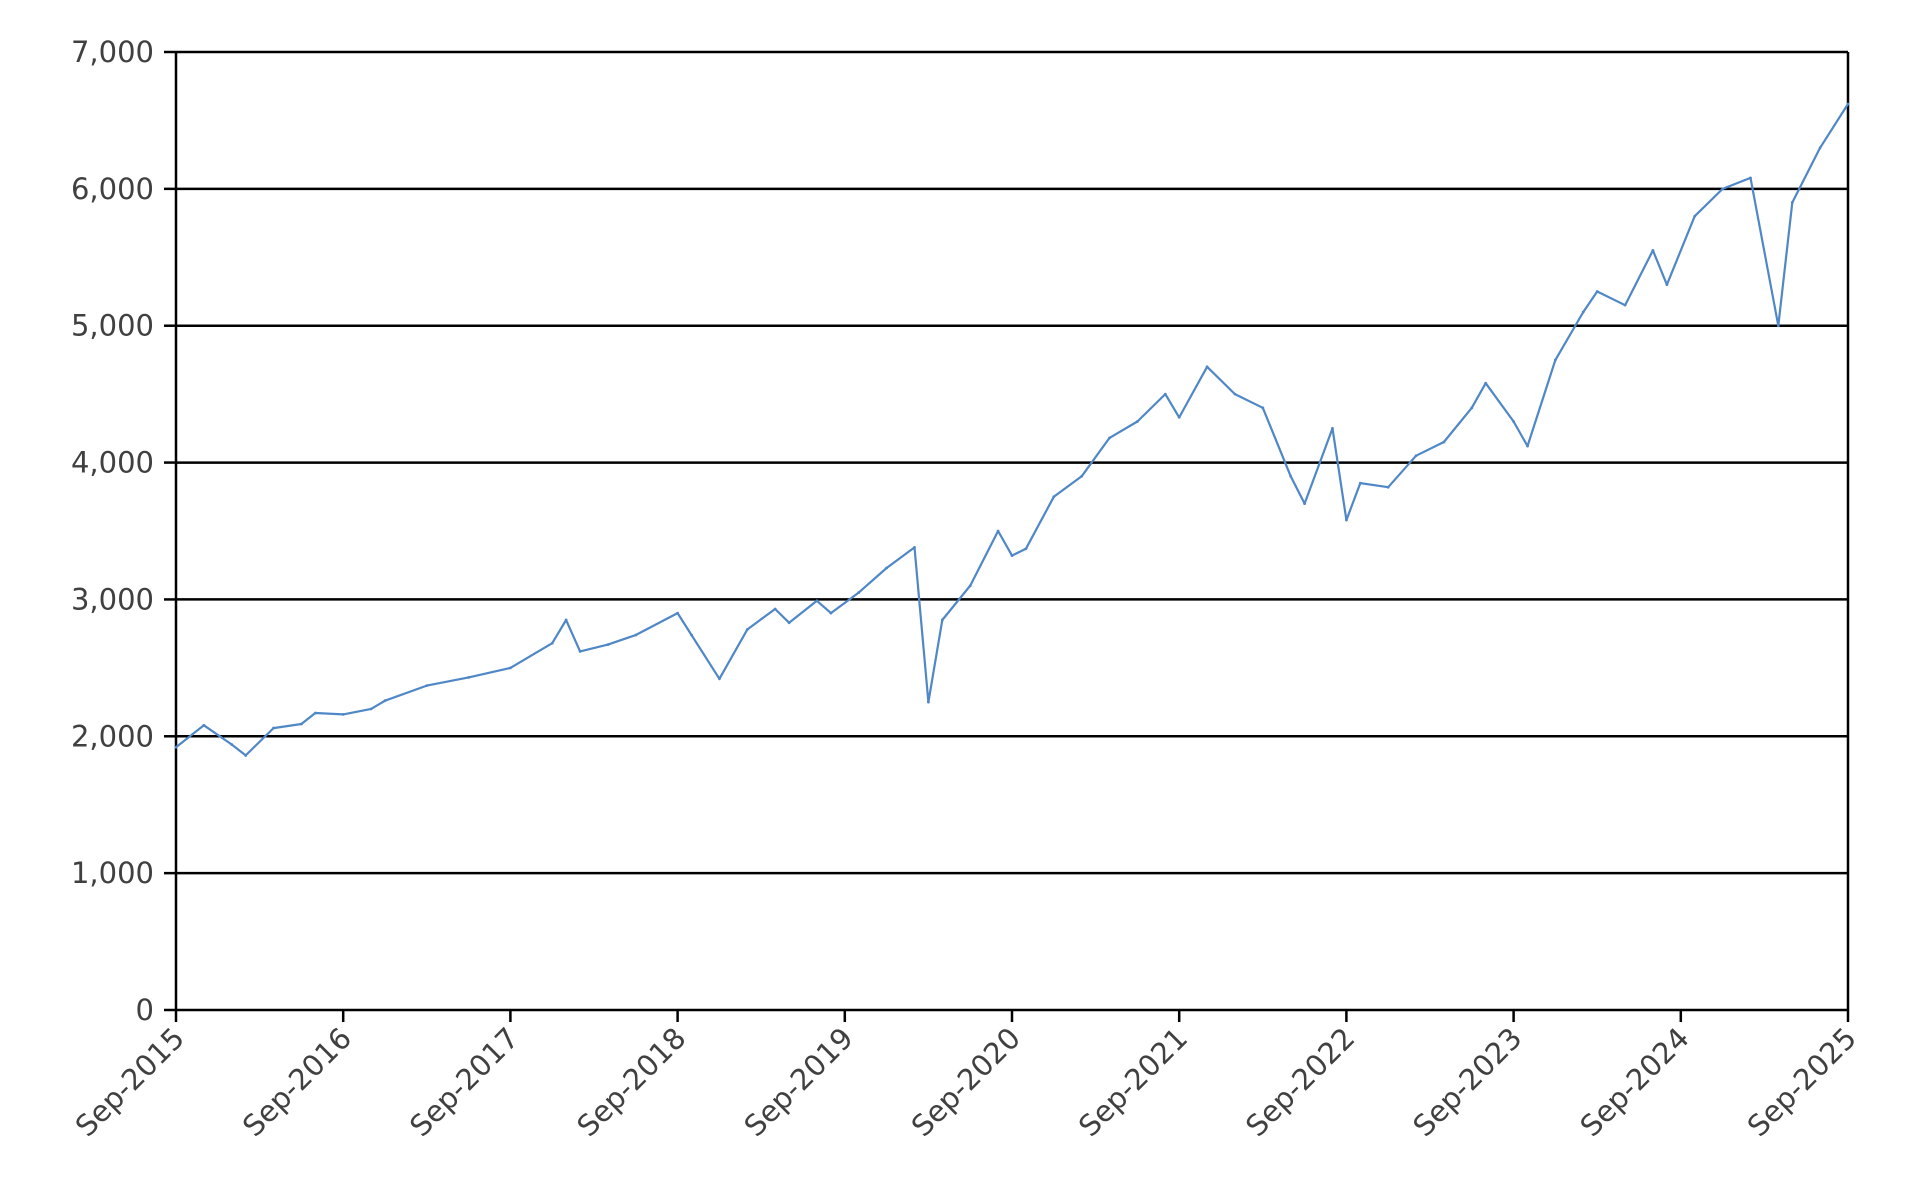 The image size is (1917, 1202). I want to click on y-tick-label: 3,000, so click(112, 599).